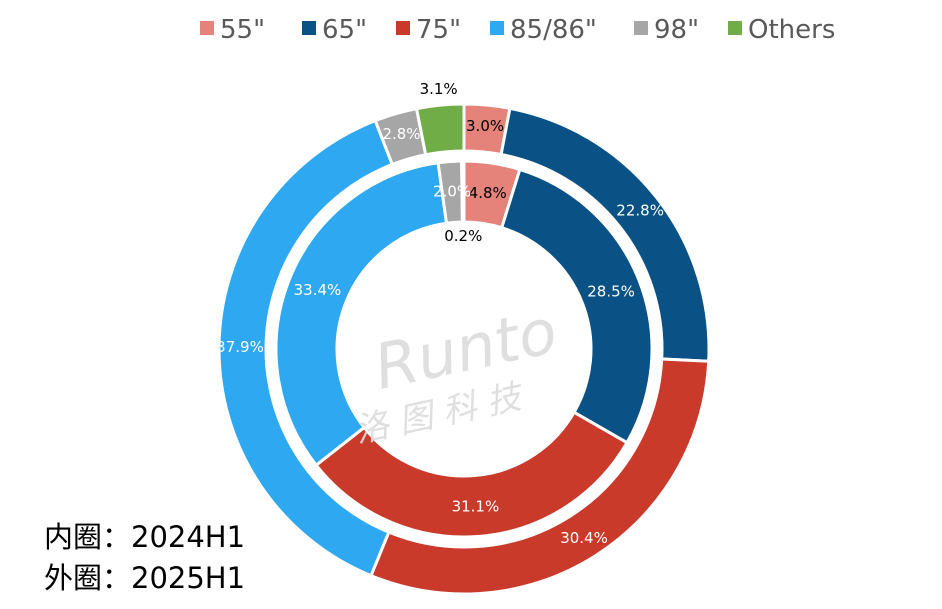  What do you see at coordinates (553, 30) in the screenshot?
I see `legend-label-3: 85/86"` at bounding box center [553, 30].